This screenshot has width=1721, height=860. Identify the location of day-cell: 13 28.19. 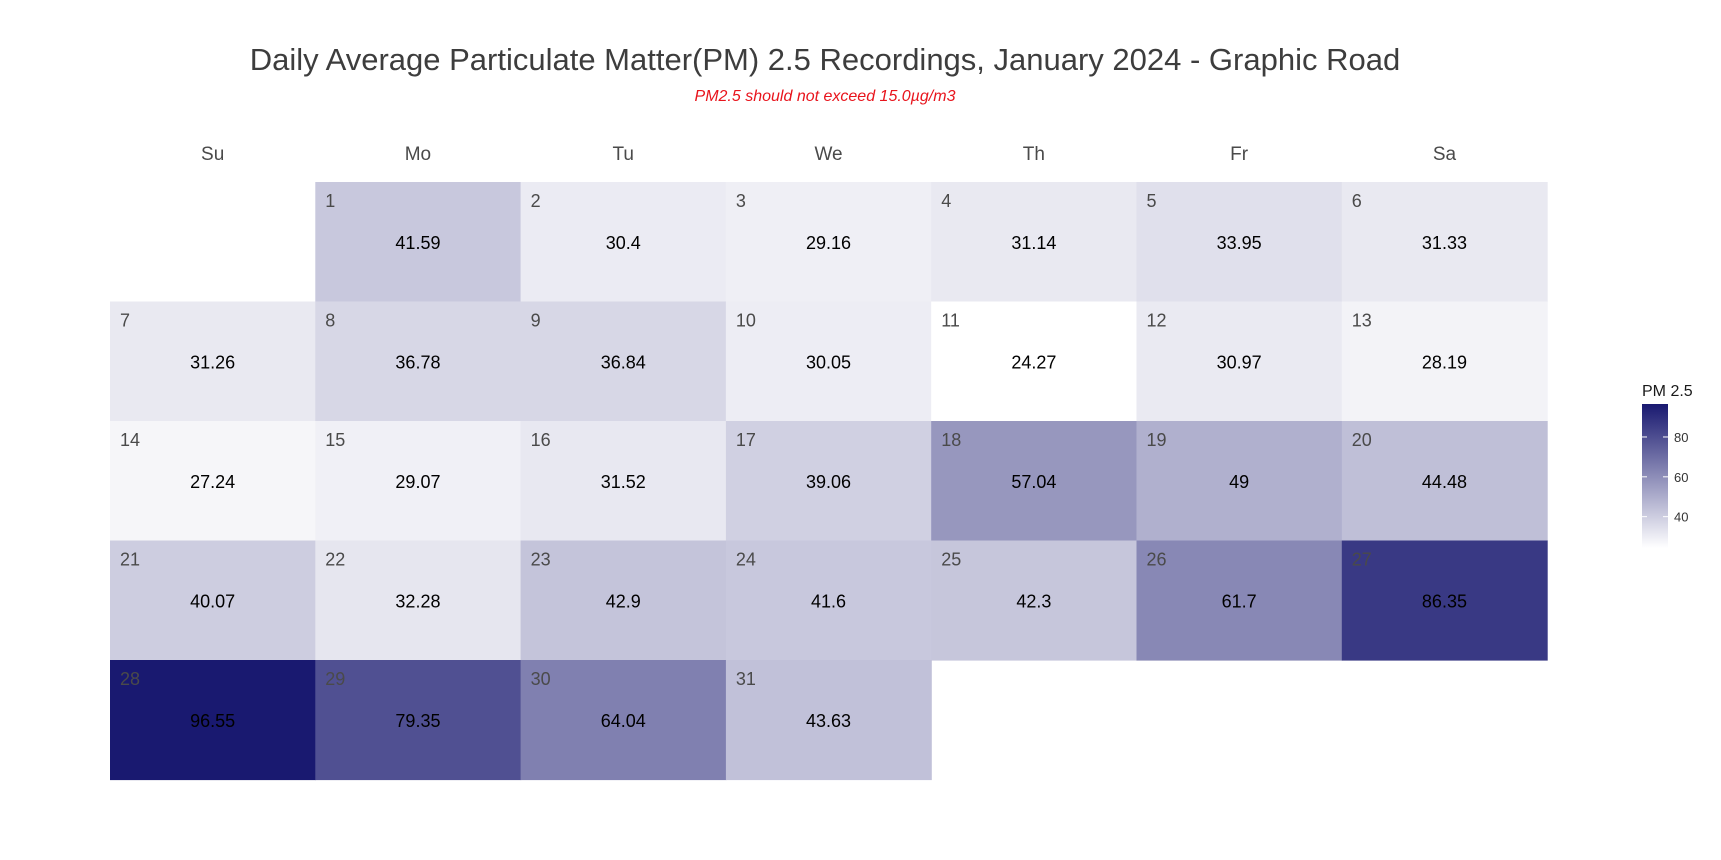
(1444, 361).